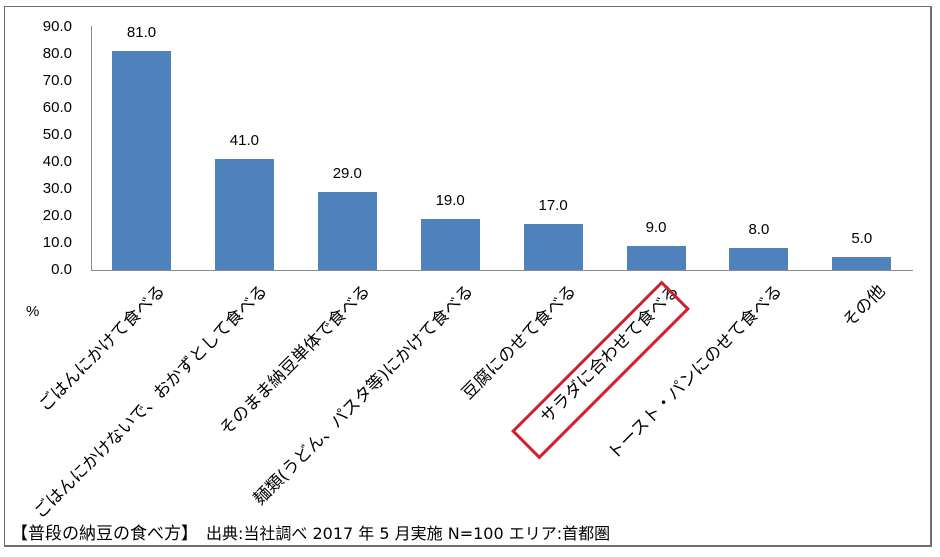 Image resolution: width=940 pixels, height=557 pixels. Describe the element at coordinates (408, 533) in the screenshot. I see `caption-source: 出典:当社調べ 2017 年 5 月実施 N=100 エリア:首都圏` at that location.